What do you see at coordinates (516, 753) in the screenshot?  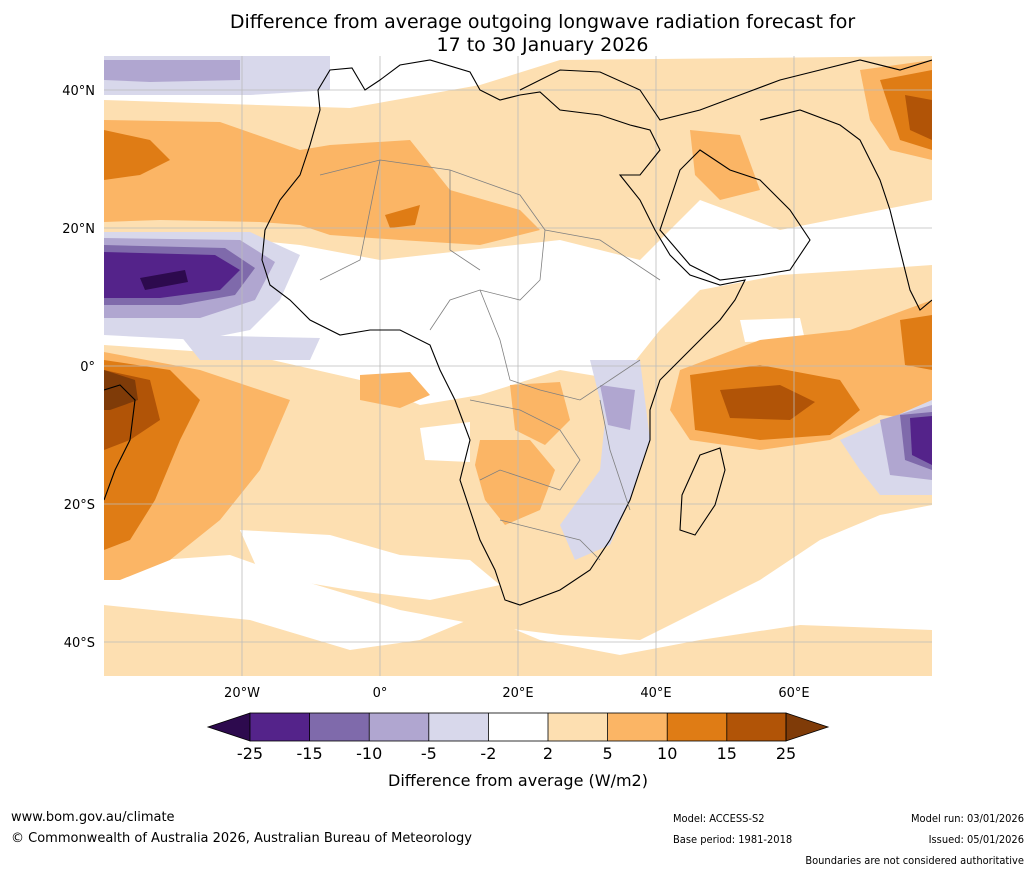 I see `colorbar-ticks: -25 -15 -10 -5 -2 2 5 10 15 25` at bounding box center [516, 753].